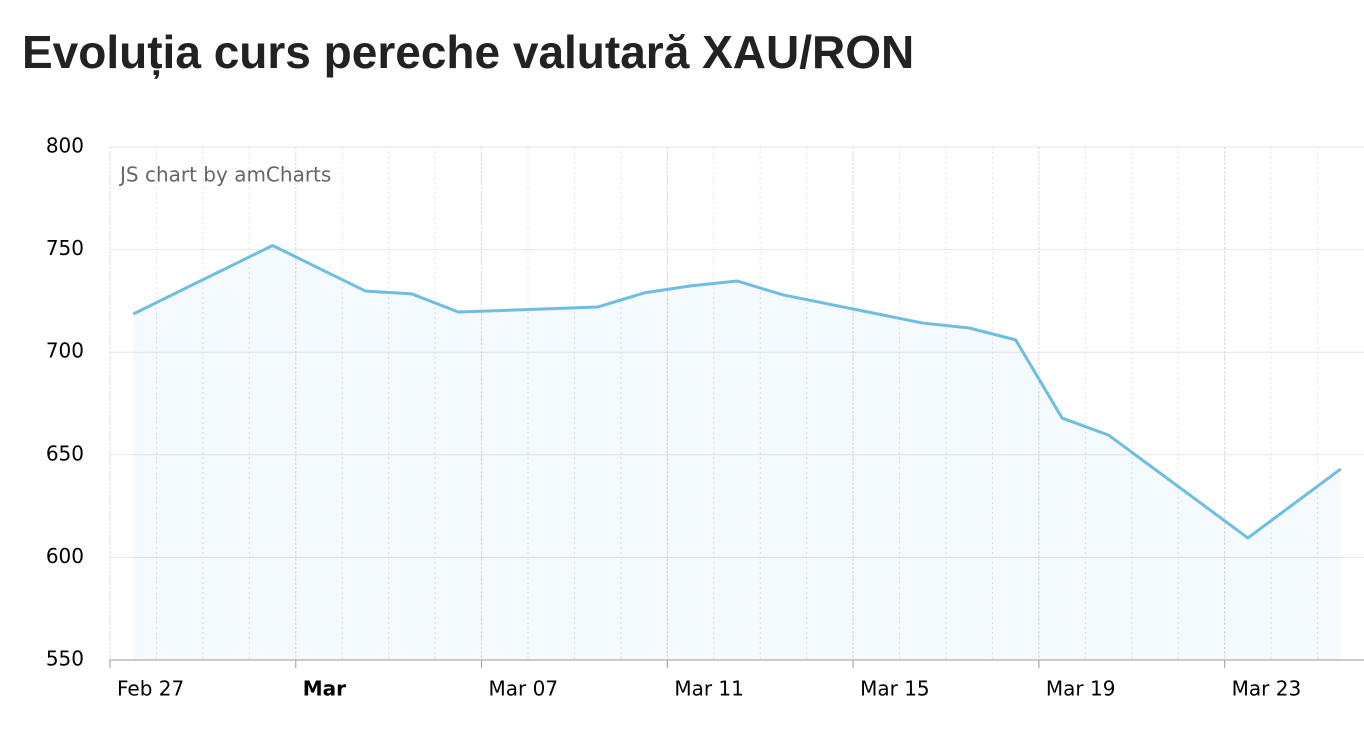 The width and height of the screenshot is (1364, 750). Describe the element at coordinates (65, 556) in the screenshot. I see `y-tick-label: 600` at that location.